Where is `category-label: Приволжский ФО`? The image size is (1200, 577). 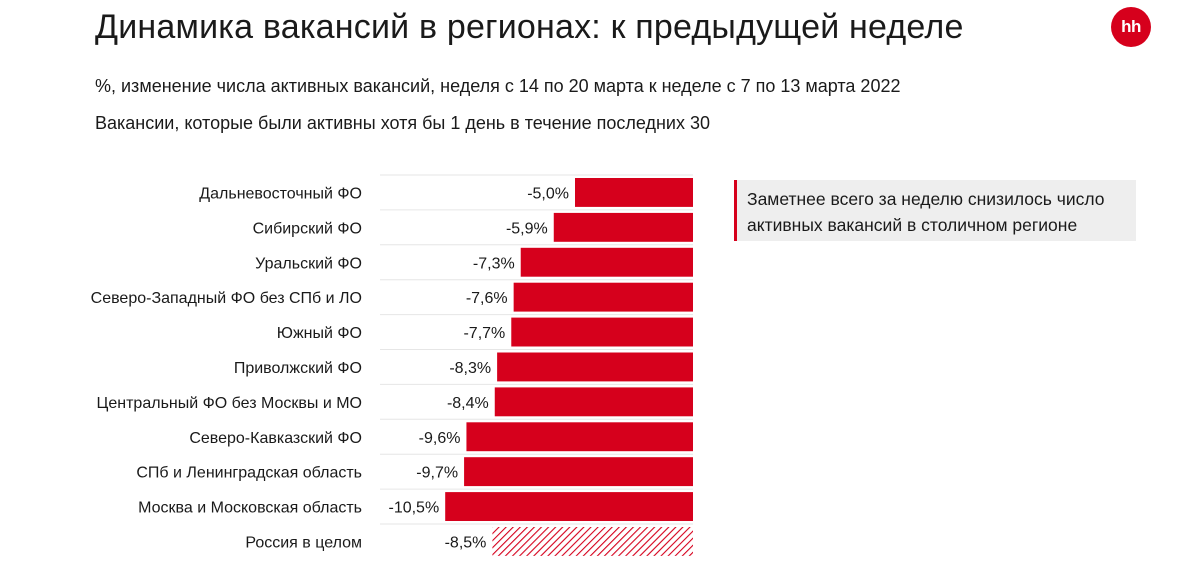 category-label: Приволжский ФО is located at coordinates (298, 368).